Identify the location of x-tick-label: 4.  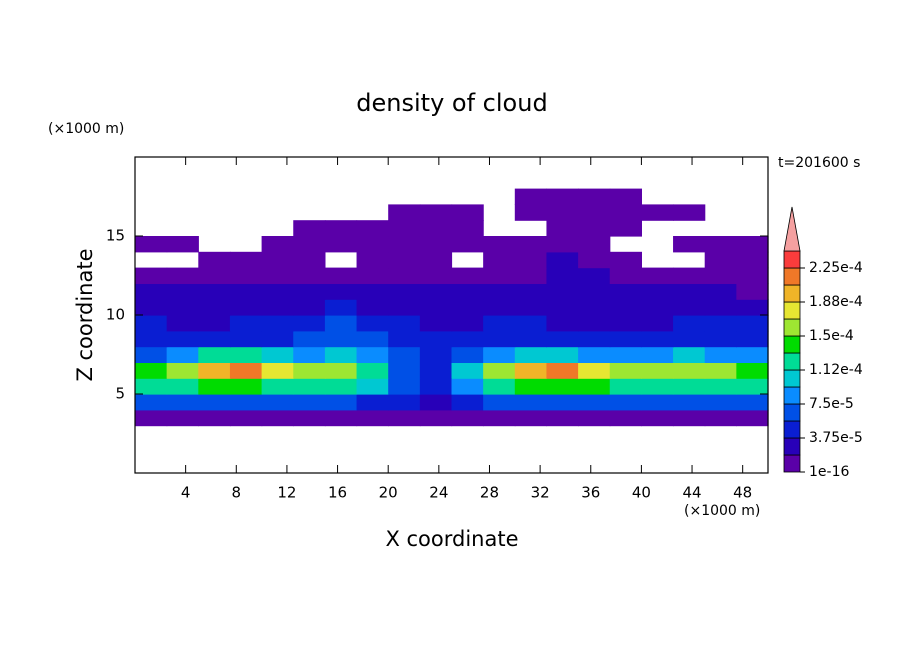
(186, 493).